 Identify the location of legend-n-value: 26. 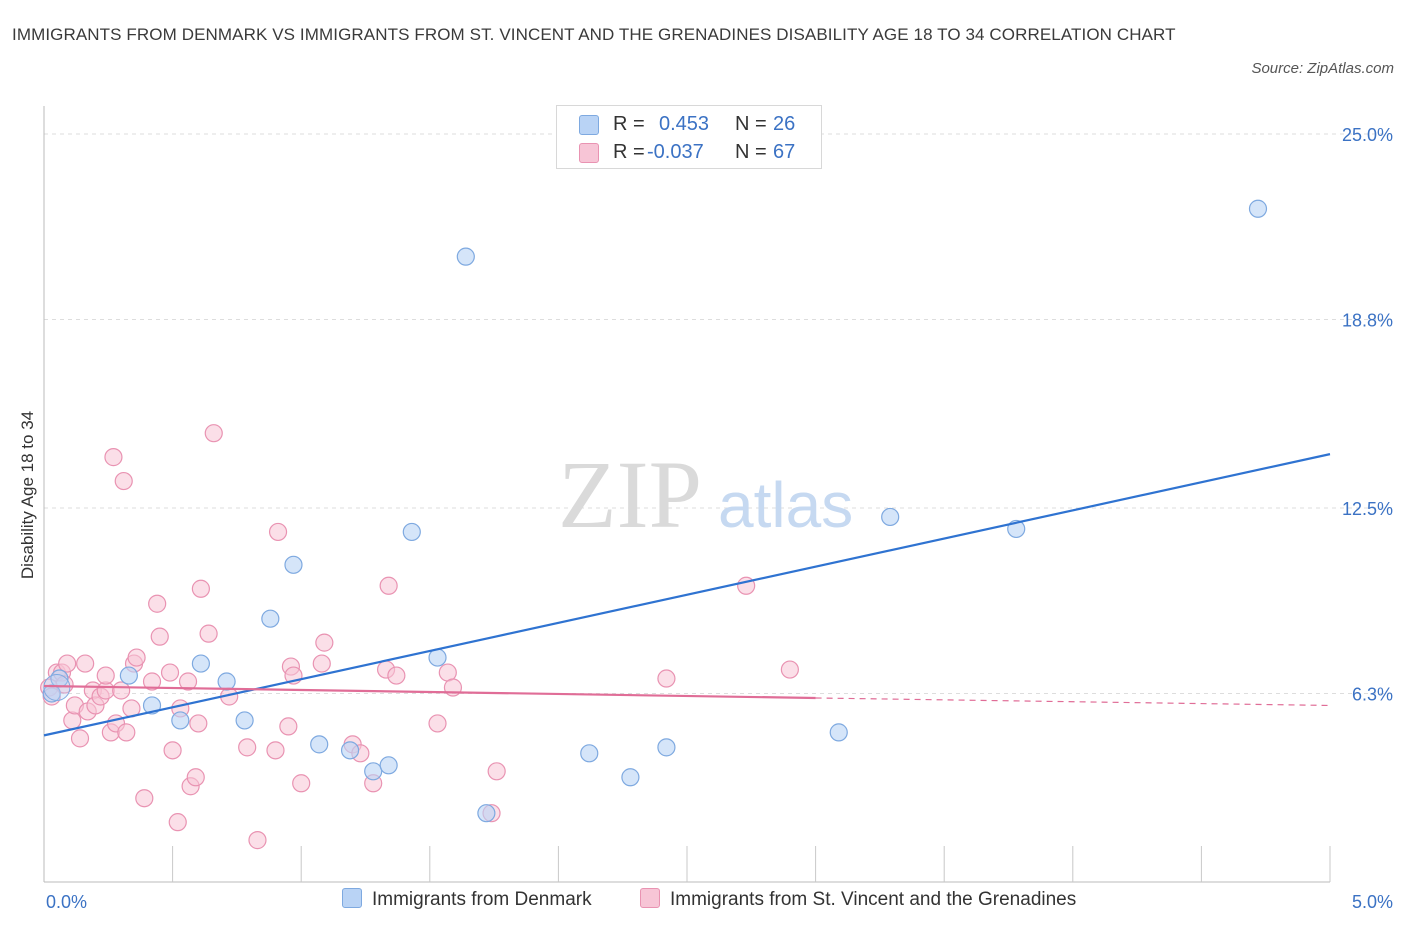
(784, 124).